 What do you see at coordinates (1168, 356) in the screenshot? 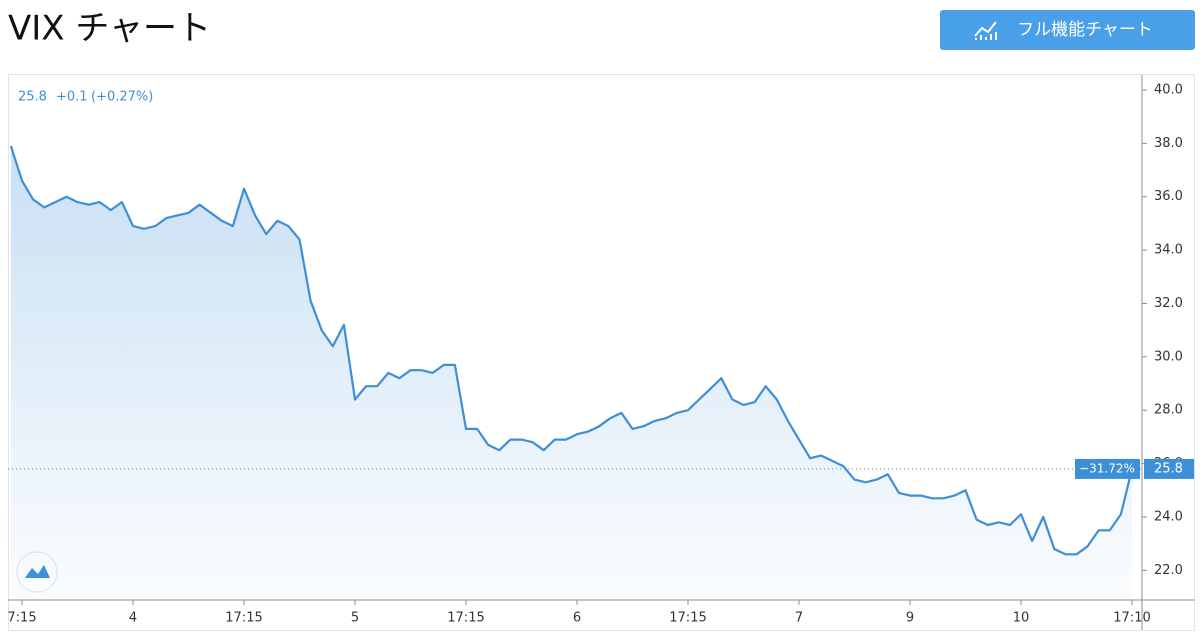
I see `y-tick-label: 30.0` at bounding box center [1168, 356].